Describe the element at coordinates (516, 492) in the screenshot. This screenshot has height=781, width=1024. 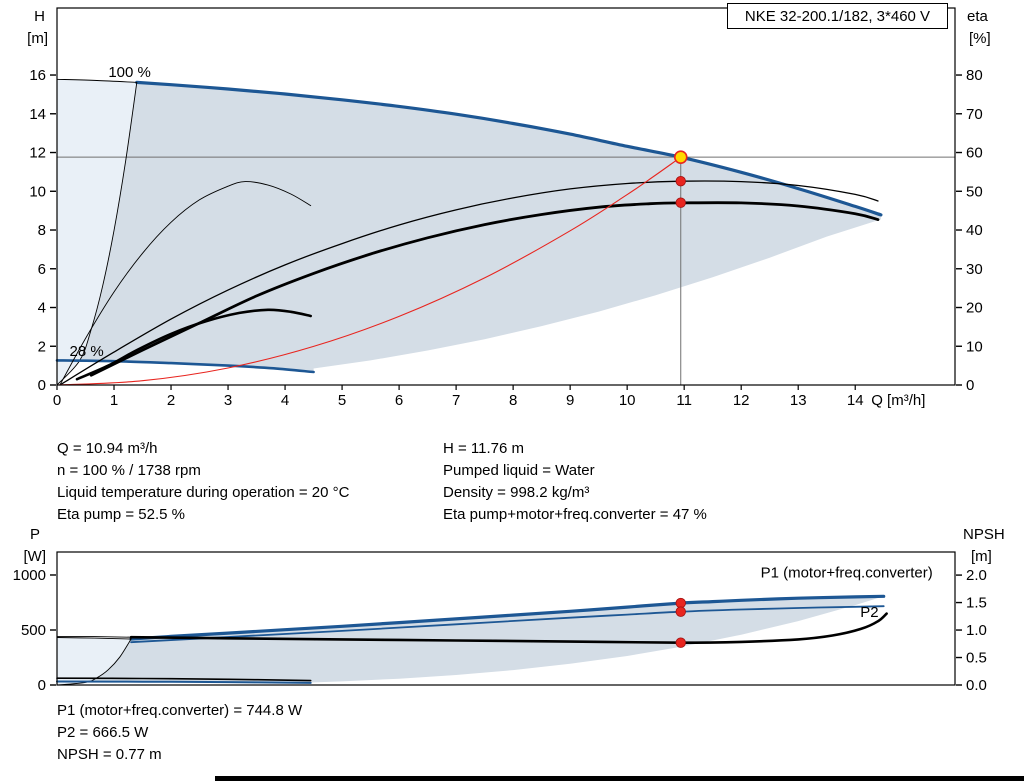
I see `readout-density: Density = 998.2 kg/m³` at that location.